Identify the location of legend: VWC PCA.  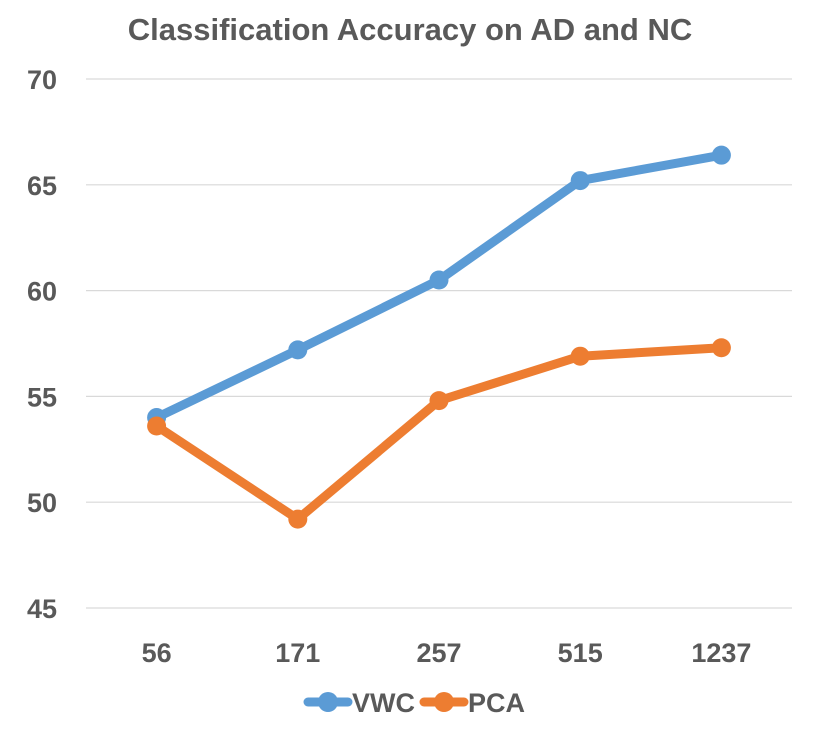
(414, 703).